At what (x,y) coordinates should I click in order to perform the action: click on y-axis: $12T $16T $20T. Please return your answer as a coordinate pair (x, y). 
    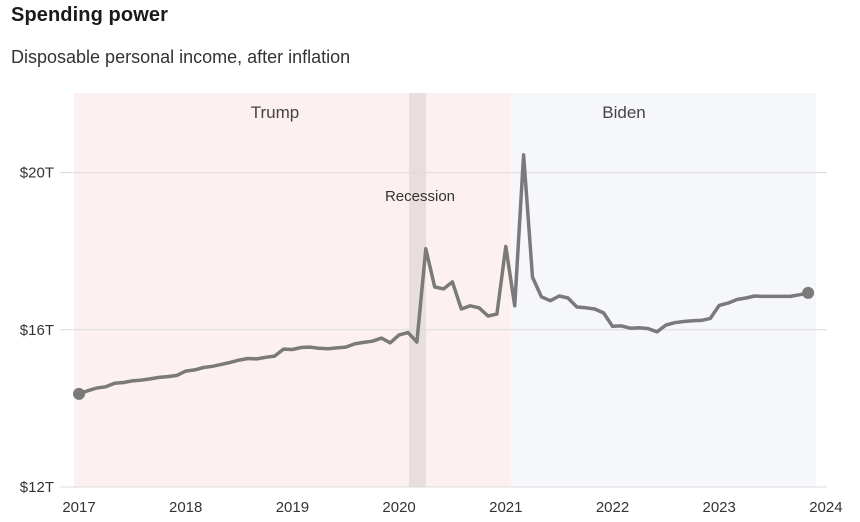
    Looking at the image, I should click on (37, 330).